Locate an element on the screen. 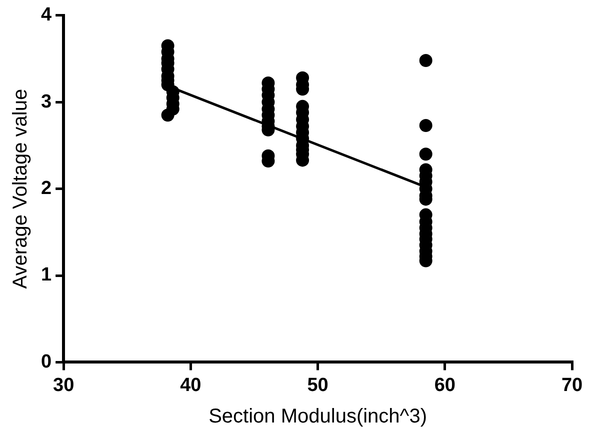 Image resolution: width=602 pixels, height=438 pixels. x-tick-label: 50 is located at coordinates (317, 385).